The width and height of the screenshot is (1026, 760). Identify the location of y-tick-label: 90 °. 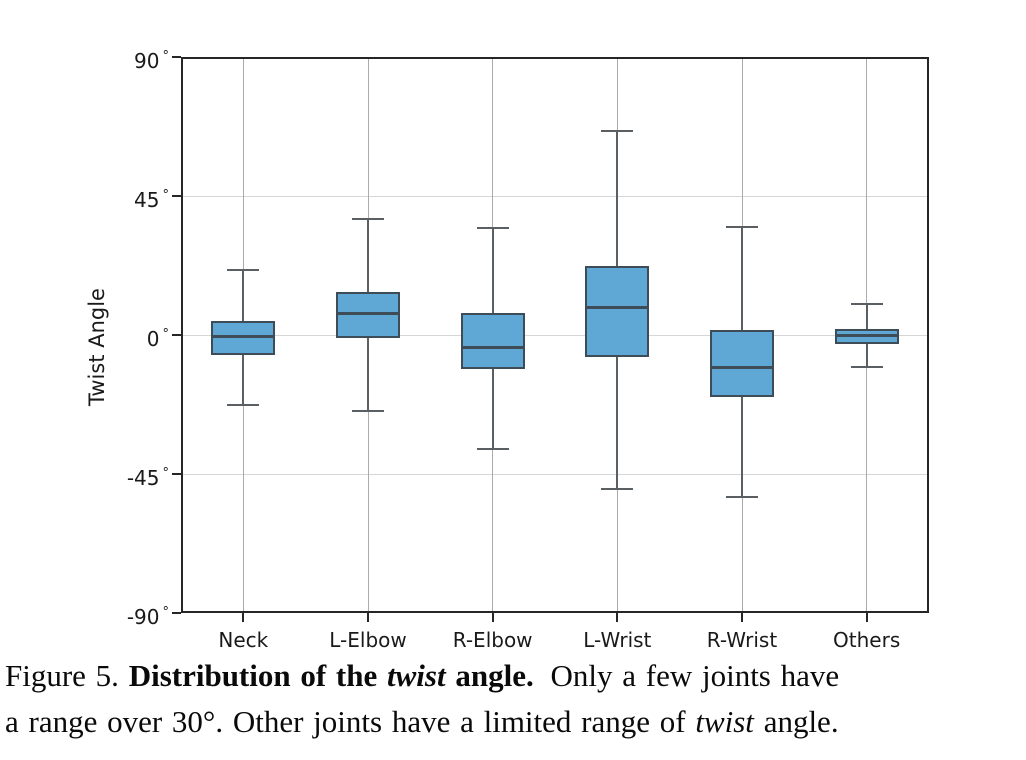
(129, 59).